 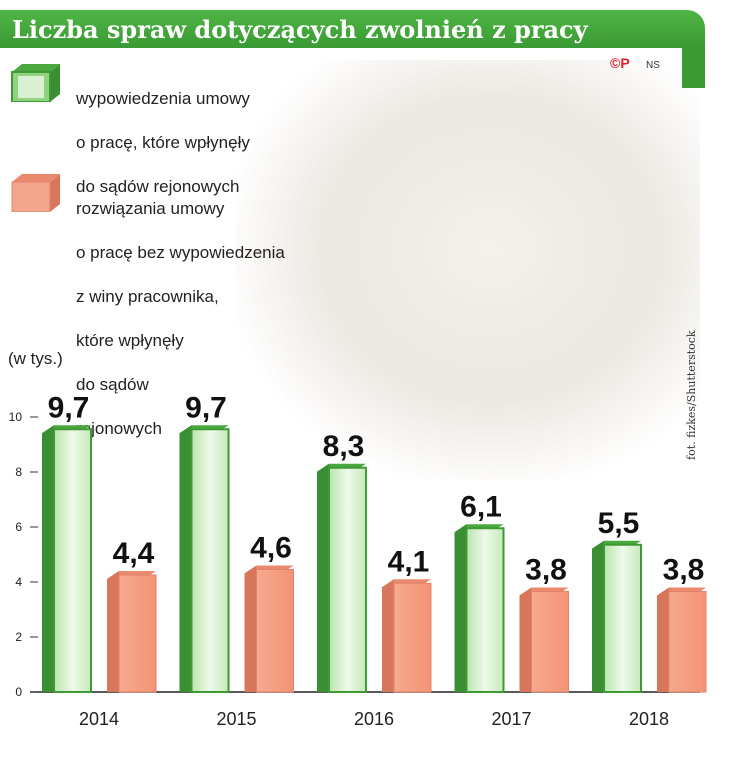 I want to click on x-tick-label: 2014, so click(x=99, y=719).